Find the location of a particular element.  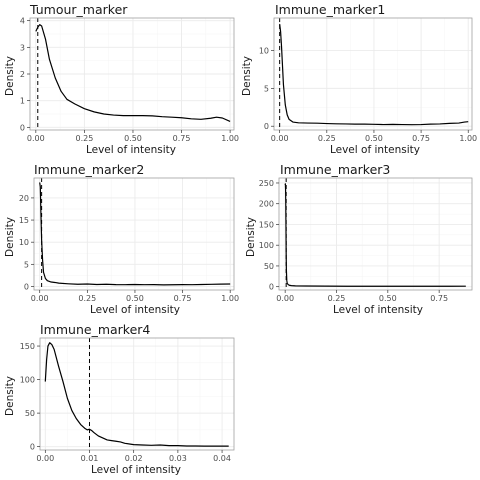

y-tick-label: 250 is located at coordinates (266, 183).